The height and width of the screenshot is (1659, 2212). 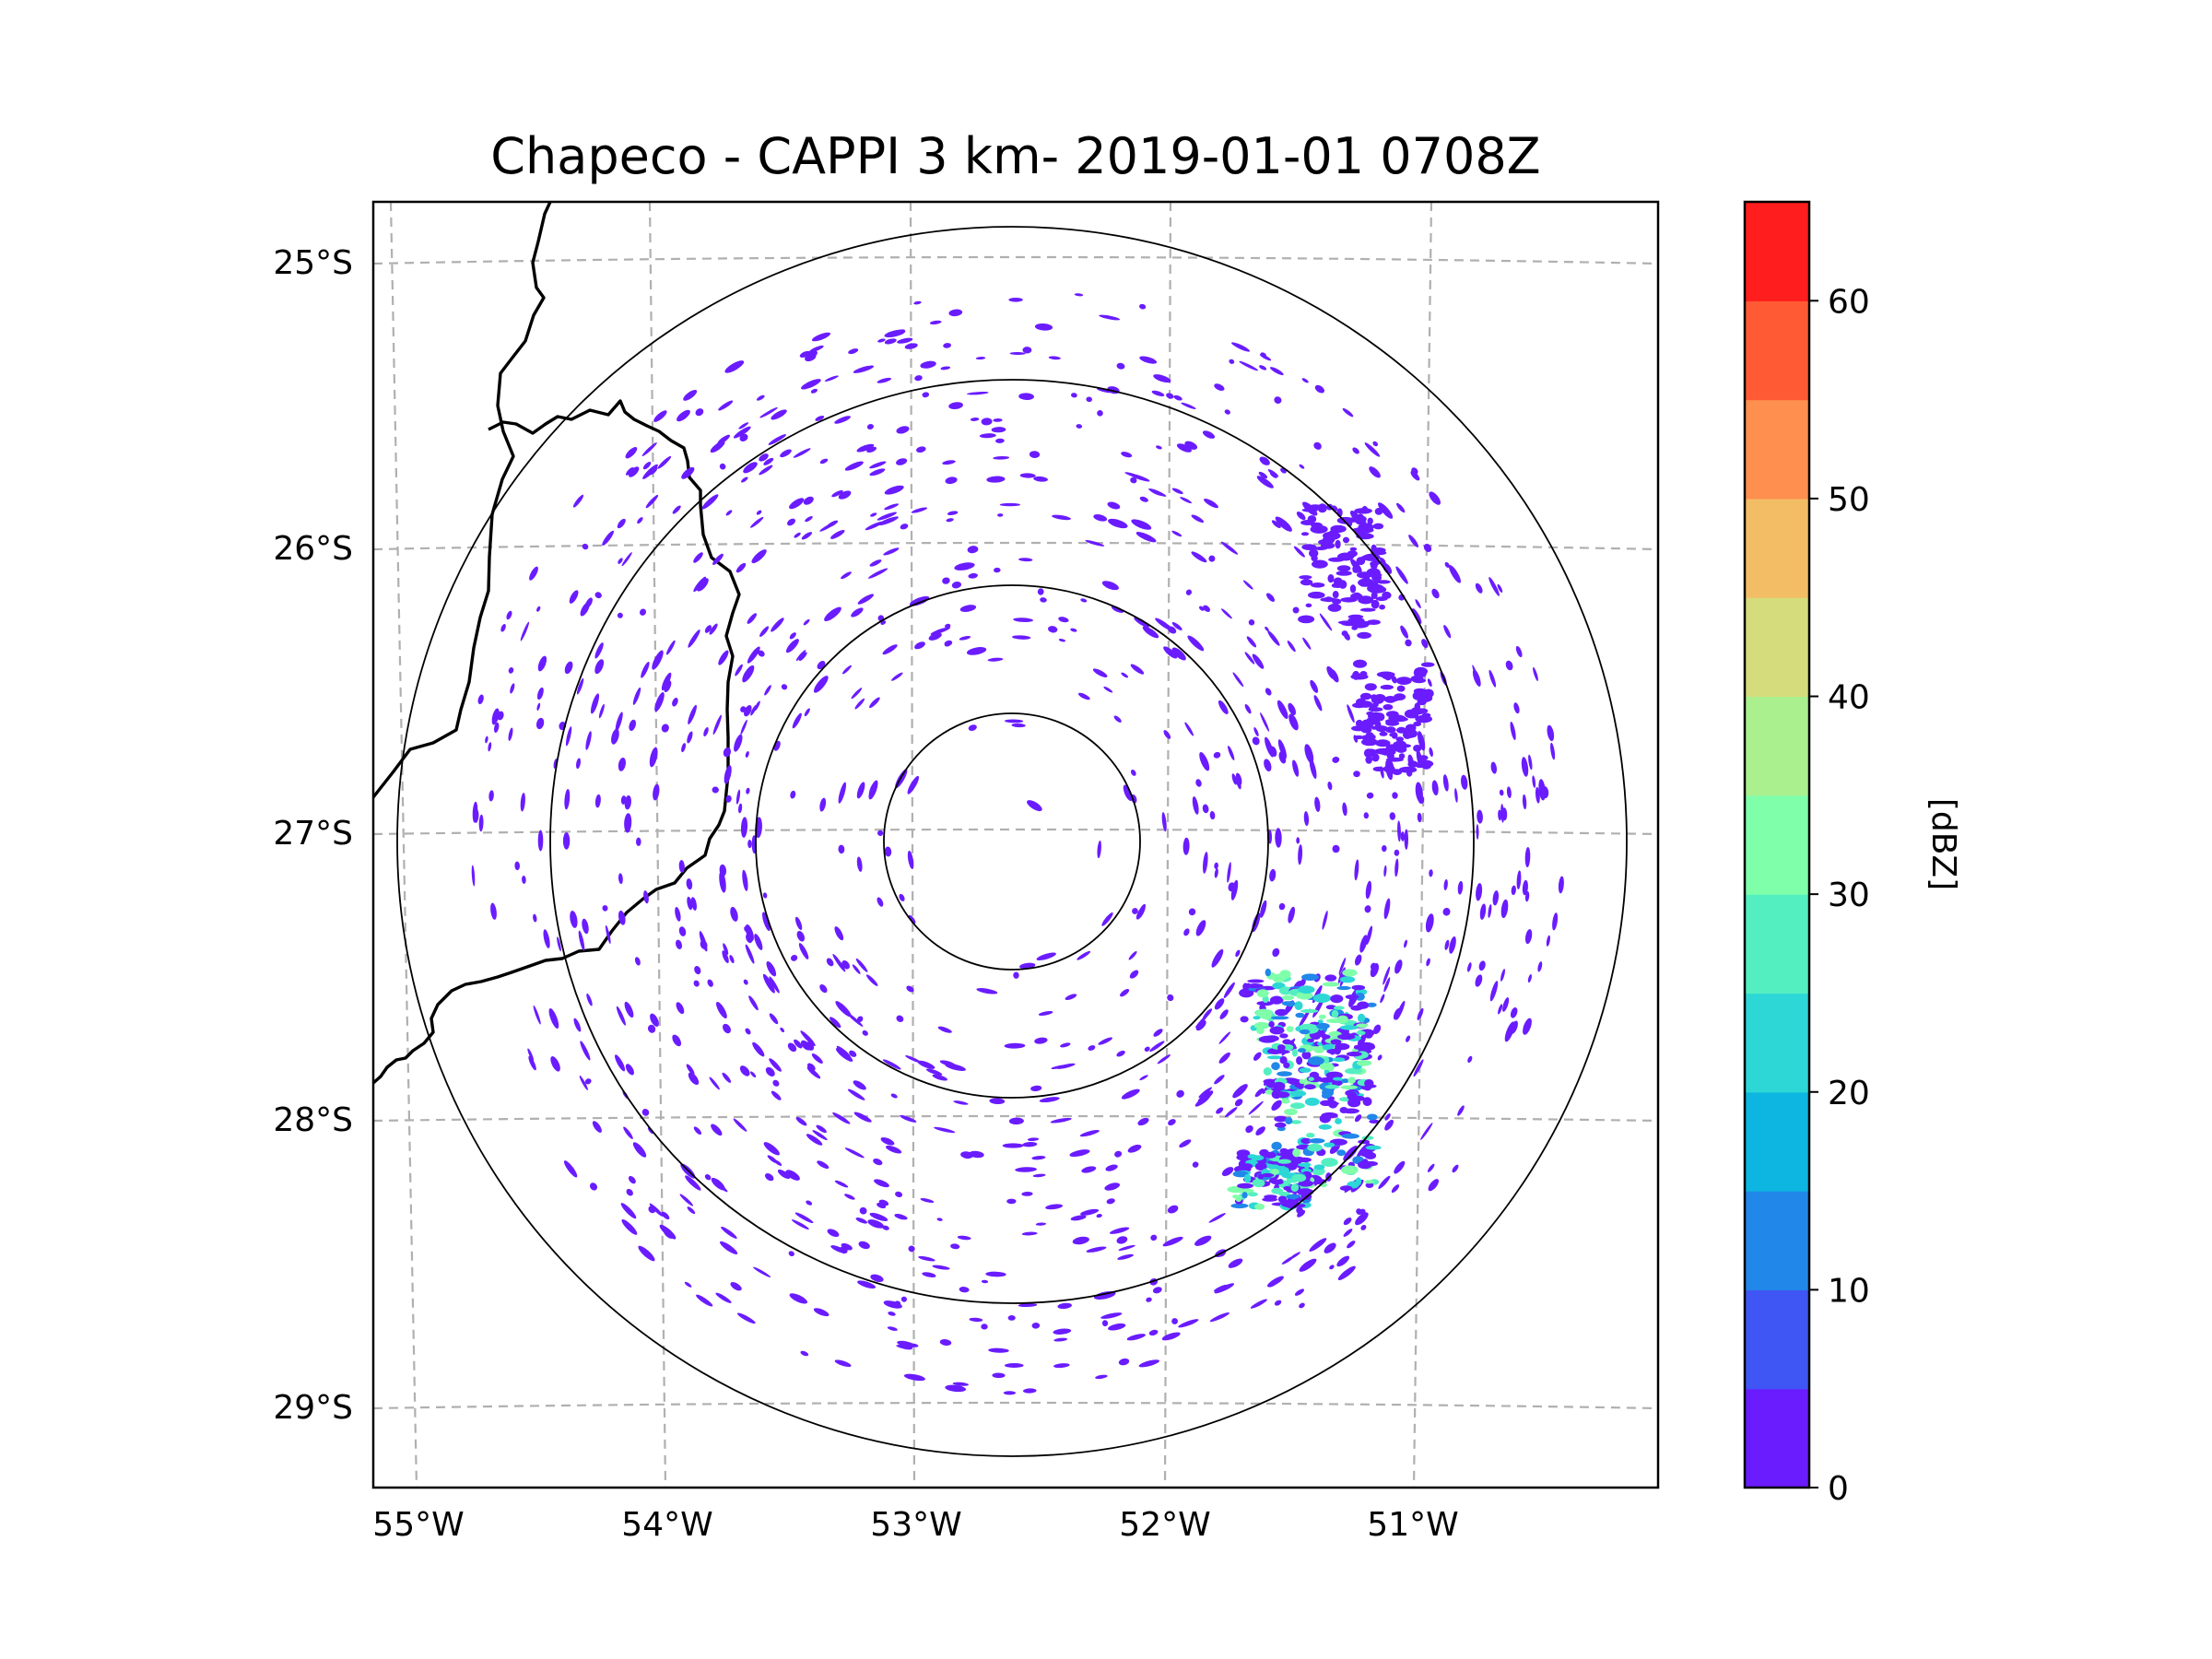 What do you see at coordinates (912, 845) in the screenshot?
I see `gridline-lon-53w` at bounding box center [912, 845].